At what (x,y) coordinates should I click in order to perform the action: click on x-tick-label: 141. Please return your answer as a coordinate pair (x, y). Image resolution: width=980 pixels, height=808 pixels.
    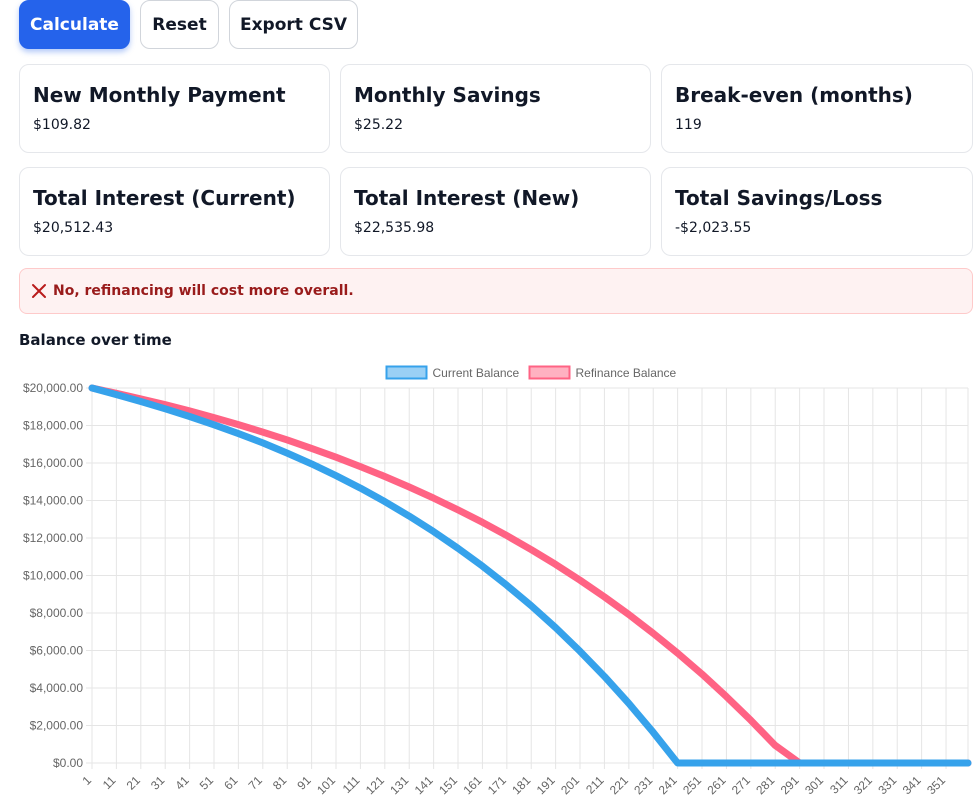
    Looking at the image, I should click on (424, 785).